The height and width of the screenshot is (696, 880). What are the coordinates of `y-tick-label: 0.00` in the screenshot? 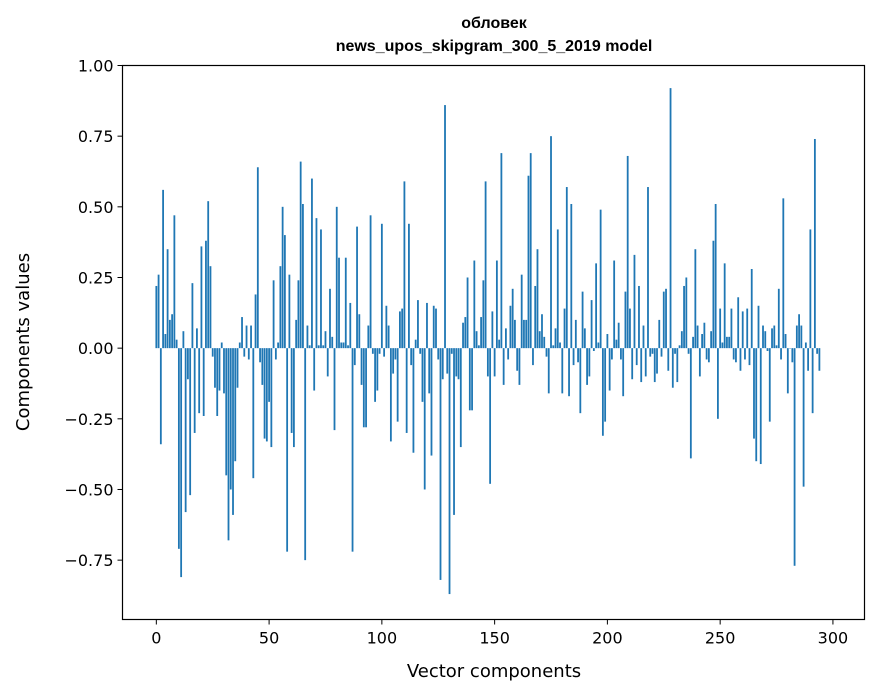 It's located at (96, 348).